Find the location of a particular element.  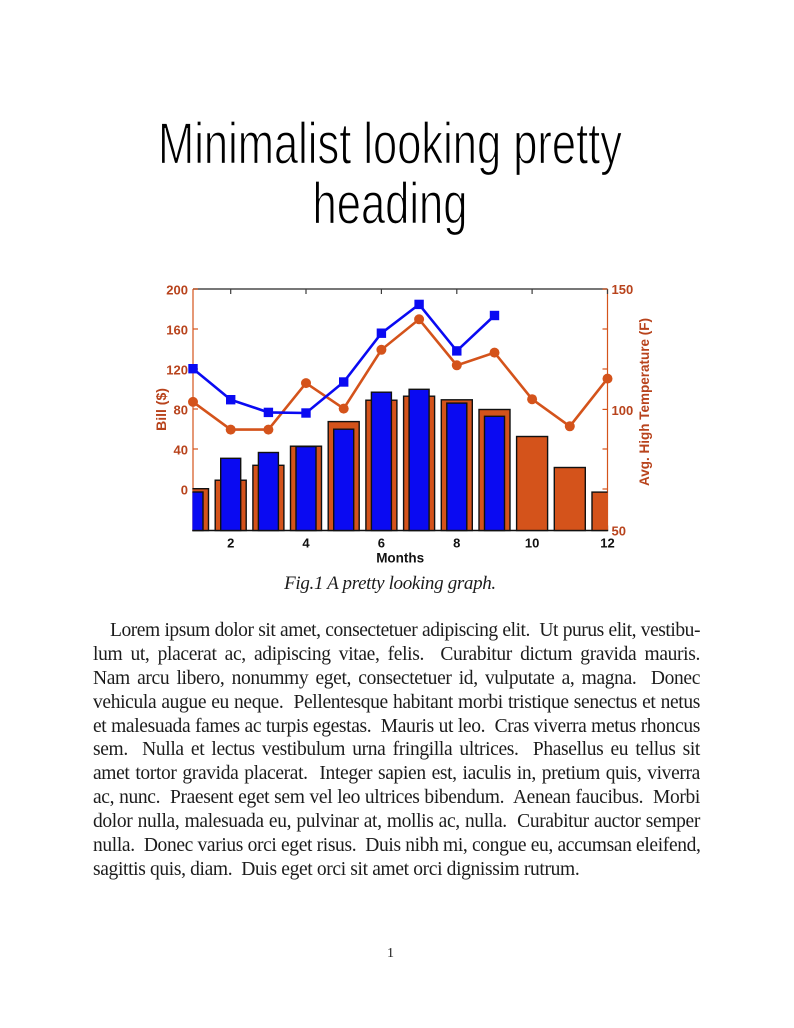

svg-text: 50 is located at coordinates (619, 531).